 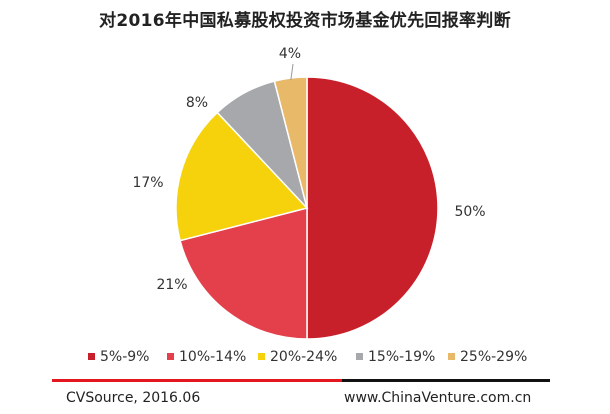 I want to click on chart-legend: 5%-9% 10%-14% 20%-24% 15%-19% 25%-29%, so click(x=307, y=357).